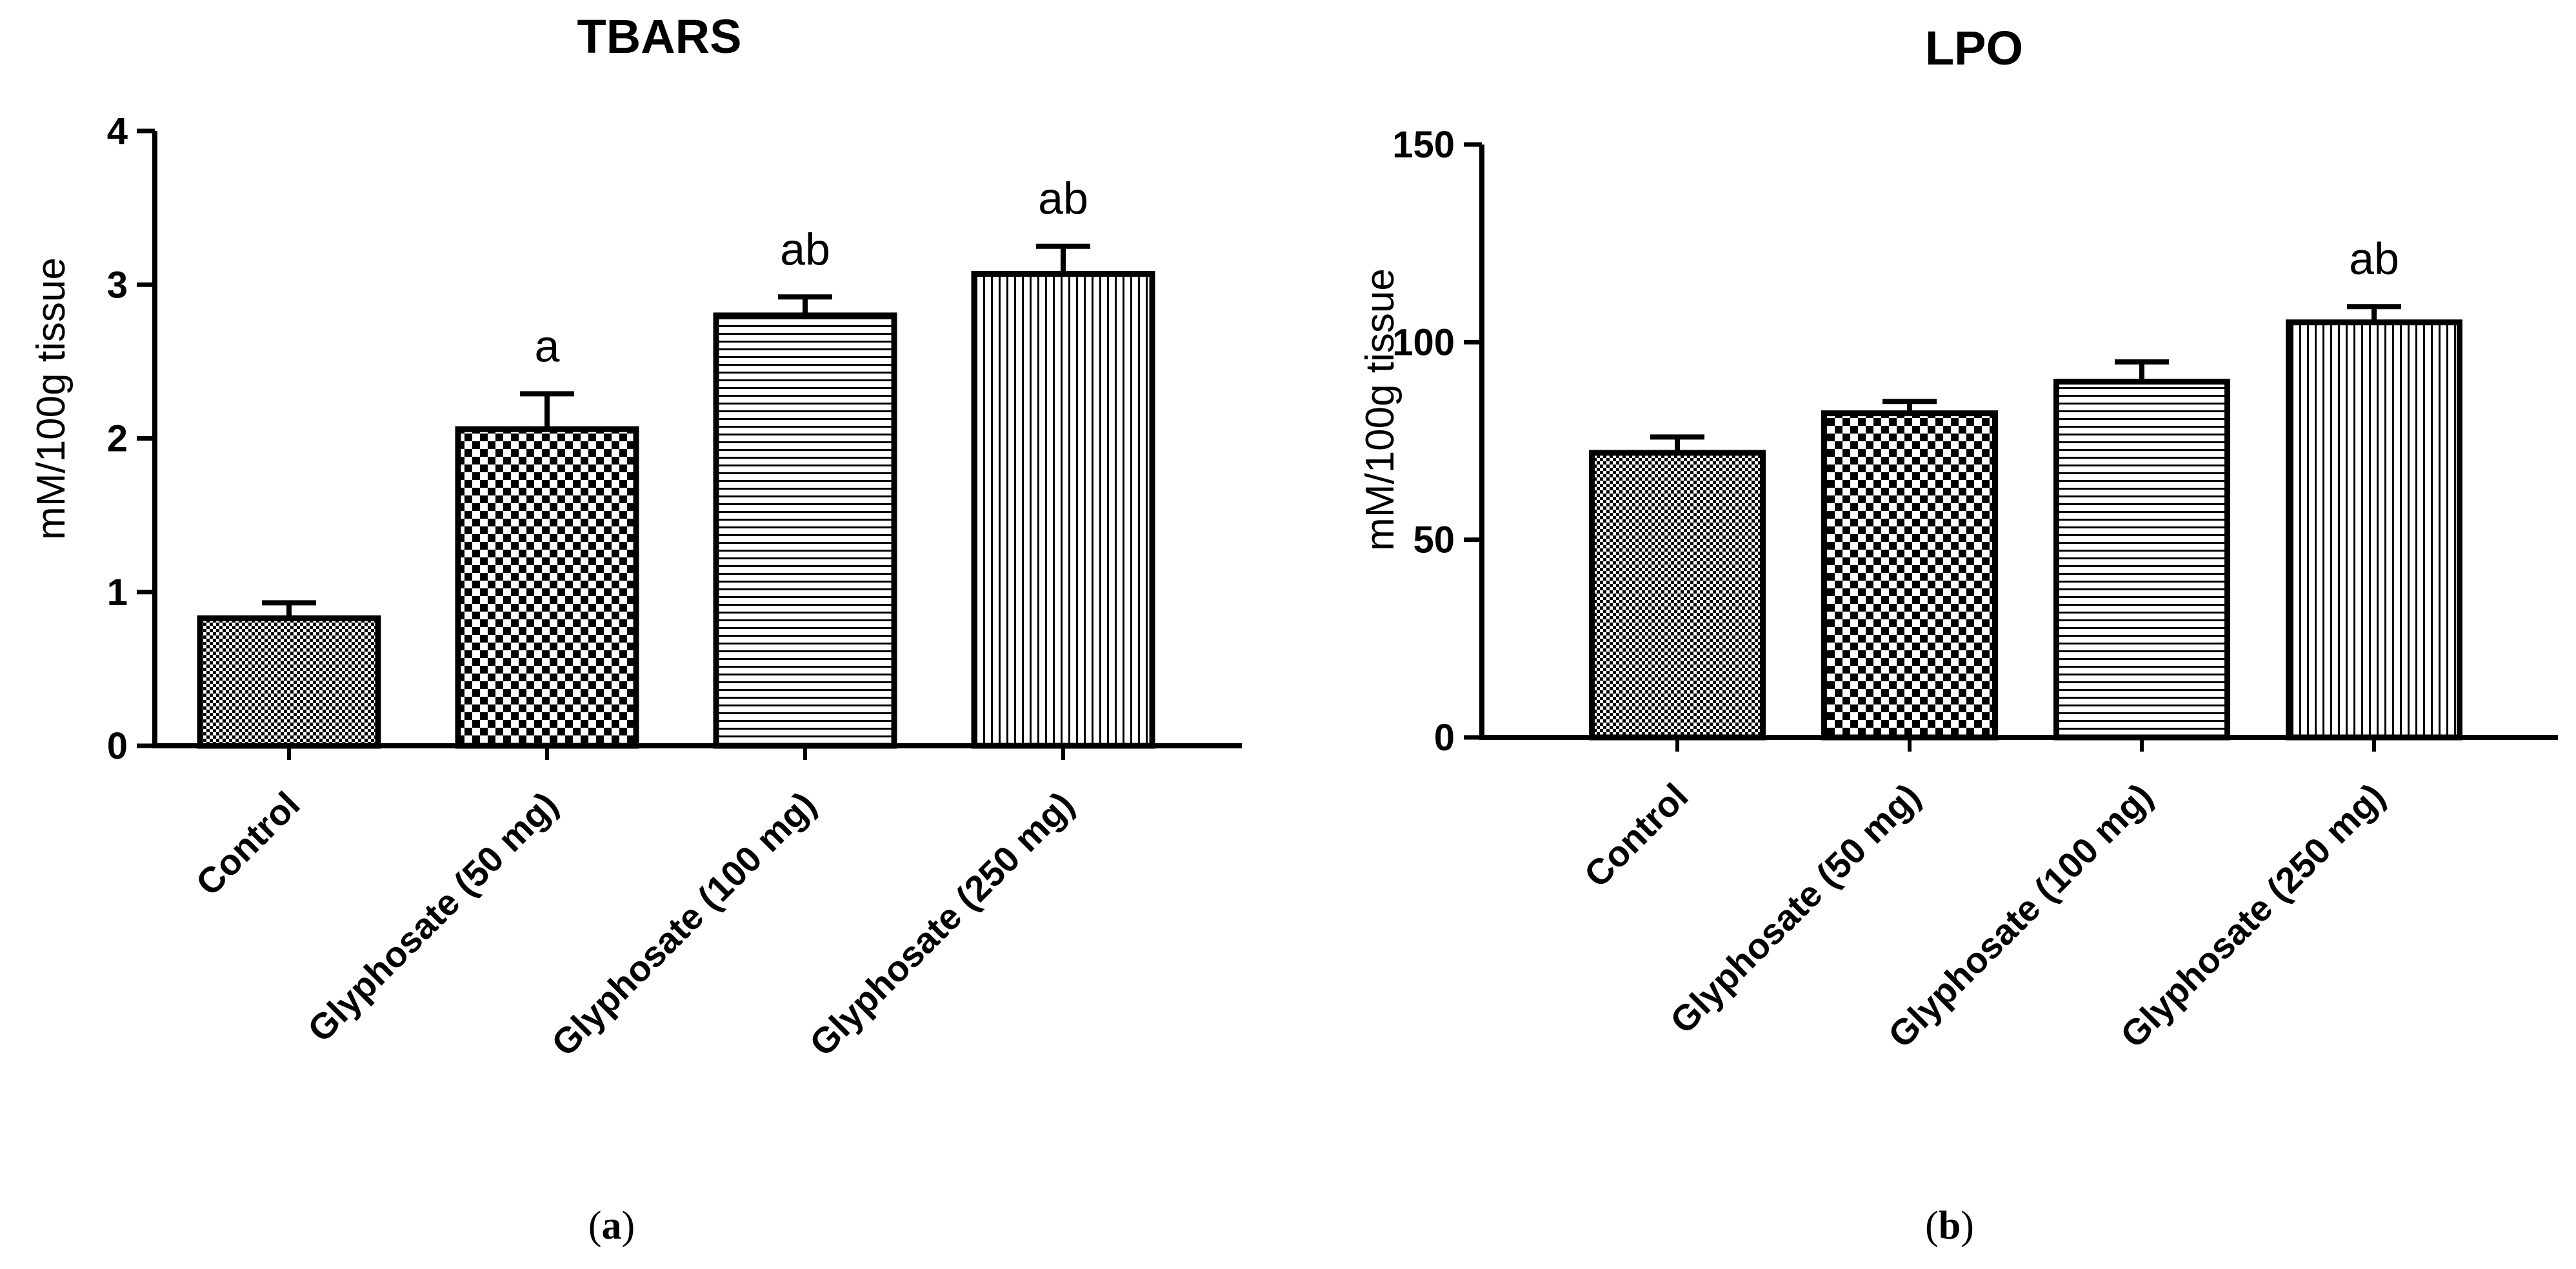 This screenshot has height=1269, width=2576. Describe the element at coordinates (659, 36) in the screenshot. I see `chart-title: TBARS` at that location.